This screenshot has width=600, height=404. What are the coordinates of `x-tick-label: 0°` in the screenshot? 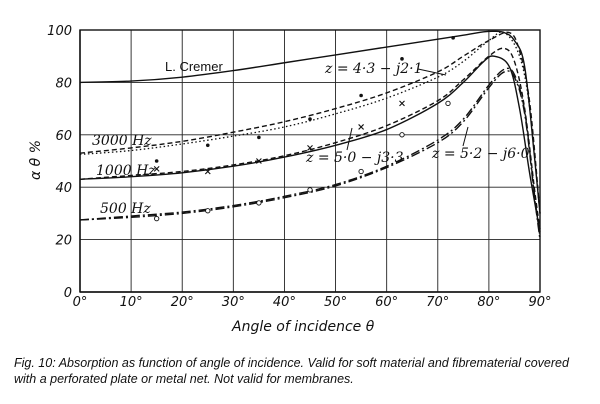 It's located at (80, 302).